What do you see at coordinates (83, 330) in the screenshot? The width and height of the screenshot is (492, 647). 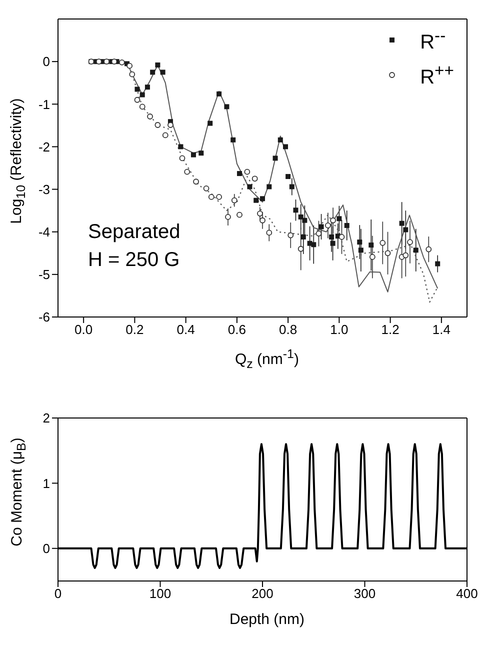 I see `x-tick-label: 0.0` at bounding box center [83, 330].